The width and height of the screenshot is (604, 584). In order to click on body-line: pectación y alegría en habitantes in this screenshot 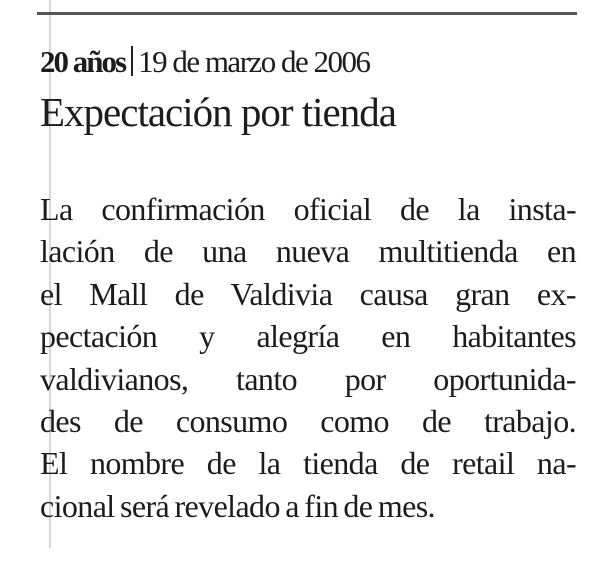, I will do `click(308, 336)`.